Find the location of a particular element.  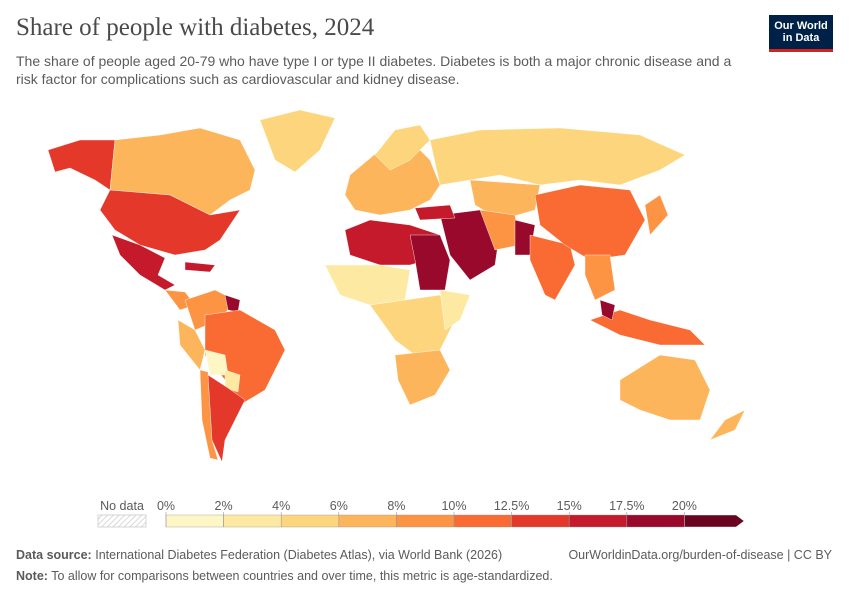

caribbean is located at coordinates (200, 267).